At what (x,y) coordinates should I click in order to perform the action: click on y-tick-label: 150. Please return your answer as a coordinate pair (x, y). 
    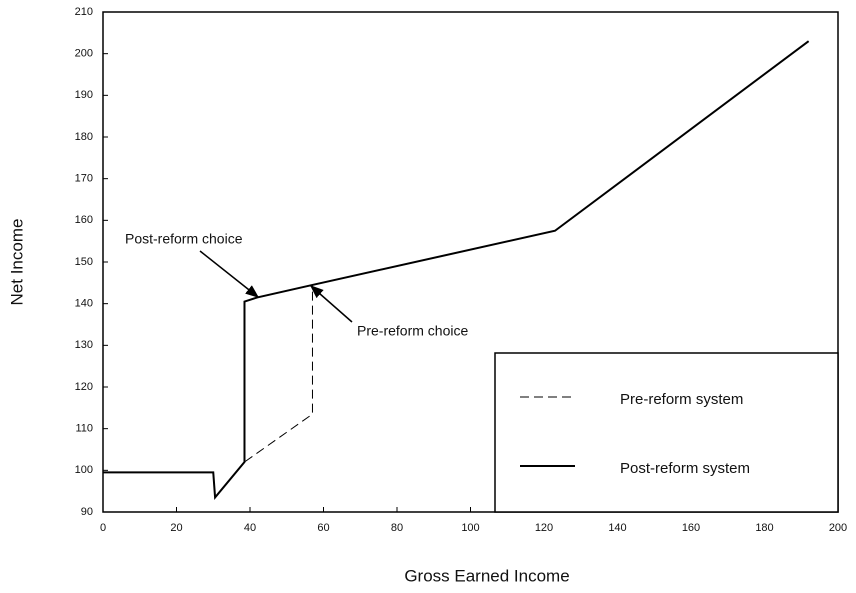
    Looking at the image, I should click on (84, 262).